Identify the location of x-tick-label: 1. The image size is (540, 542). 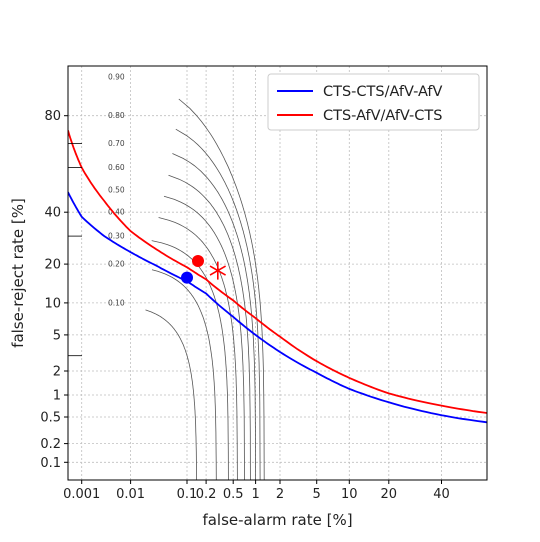
(255, 494).